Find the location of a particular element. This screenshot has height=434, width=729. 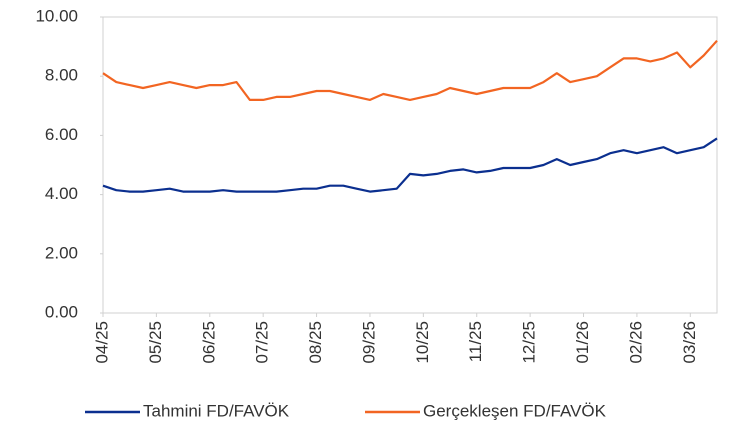

legend-label: Gerçekleşen FD/FAVÖK is located at coordinates (515, 410).